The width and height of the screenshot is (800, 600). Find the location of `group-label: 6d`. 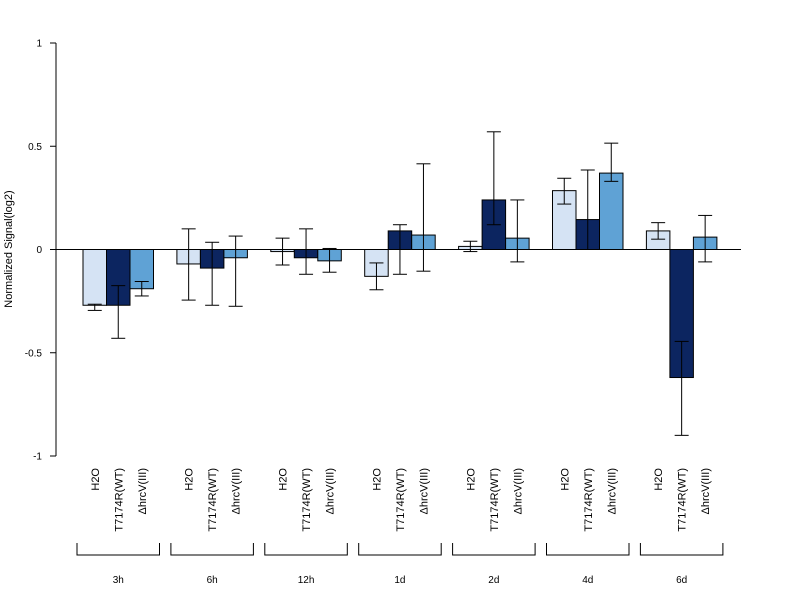

group-label: 6d is located at coordinates (681, 580).